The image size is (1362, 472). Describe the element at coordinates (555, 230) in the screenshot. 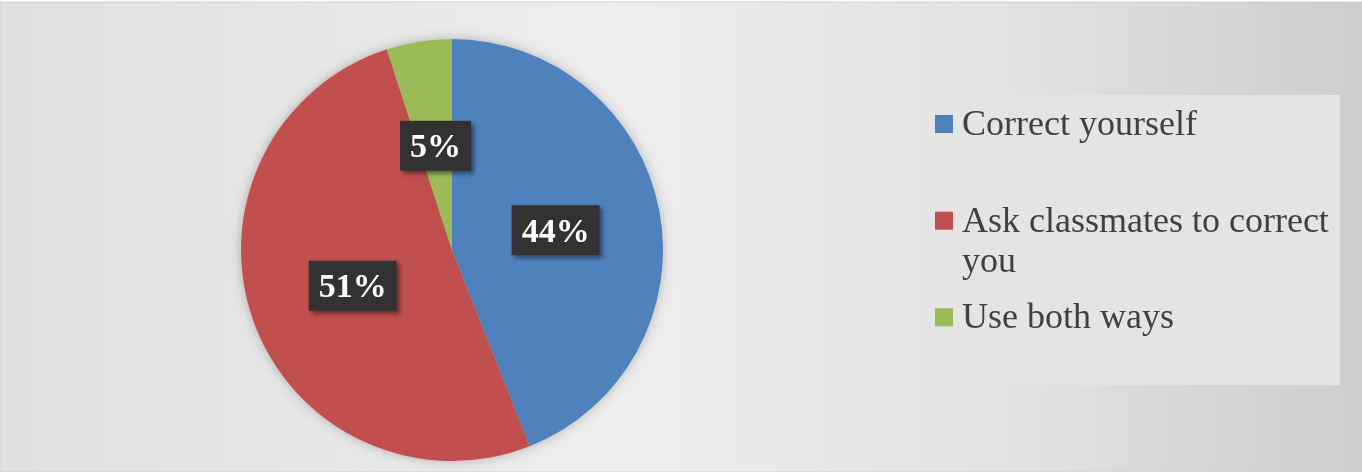

I see `data-label: 44%` at that location.